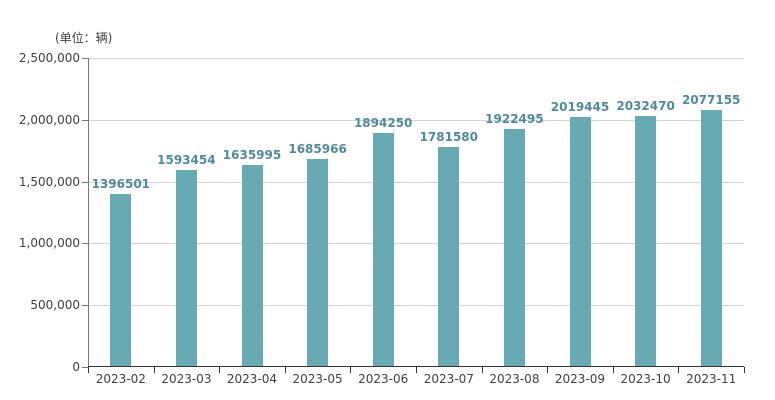 This screenshot has width=775, height=400. Describe the element at coordinates (49, 119) in the screenshot. I see `y-axis-tick-label: 2,000,000` at that location.